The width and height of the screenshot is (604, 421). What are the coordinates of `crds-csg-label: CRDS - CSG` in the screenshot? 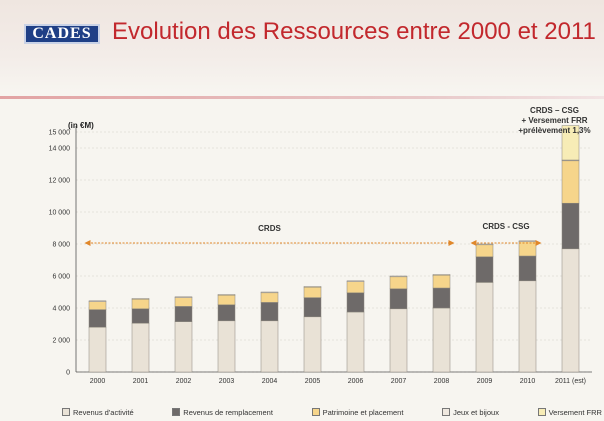 It's located at (505, 226).